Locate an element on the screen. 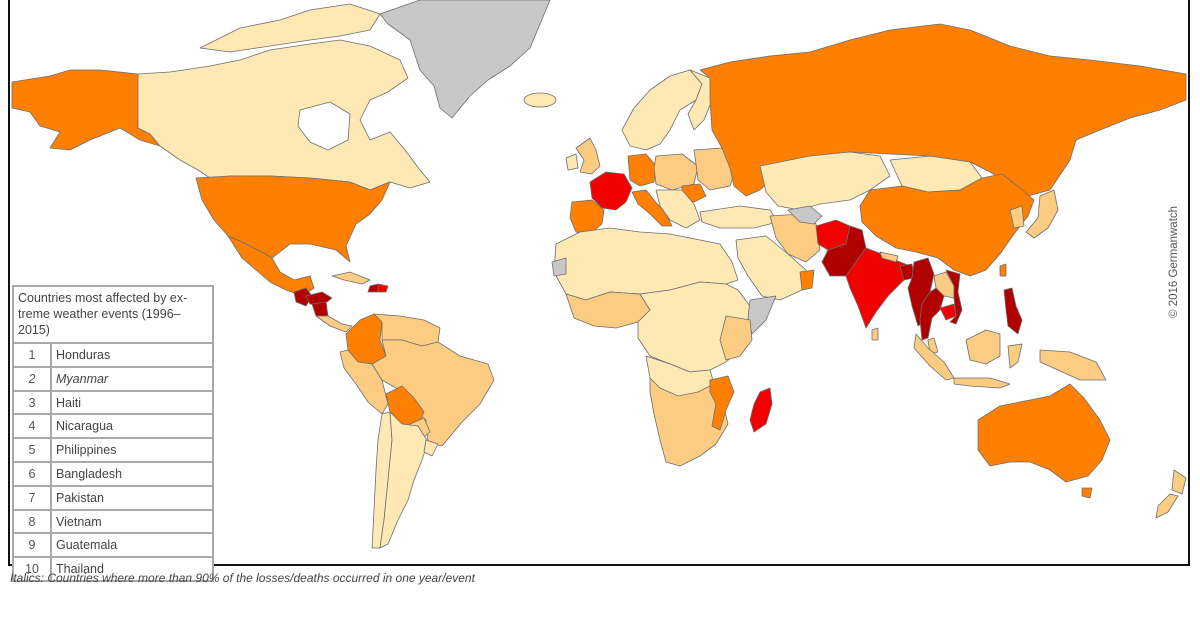  region-ireland is located at coordinates (572, 162).